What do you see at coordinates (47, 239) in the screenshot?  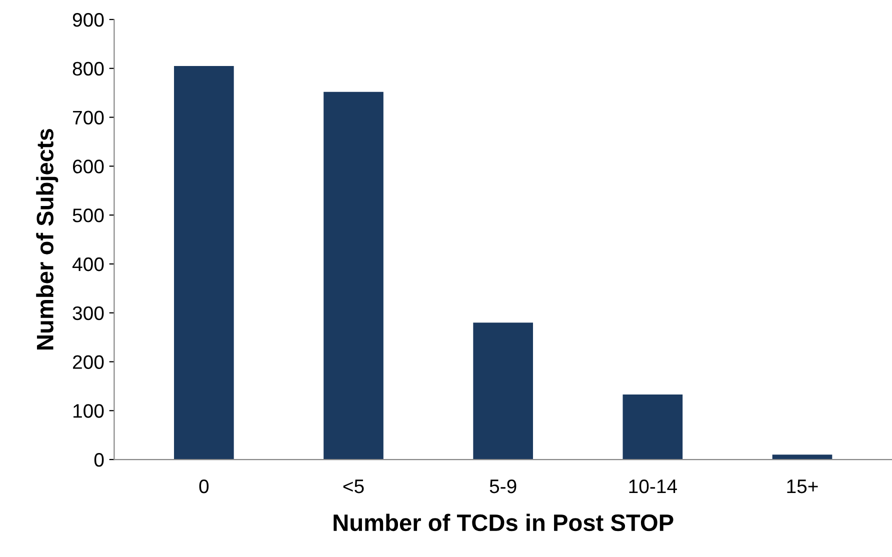 I see `y-axis-title: Number of Subjects` at bounding box center [47, 239].